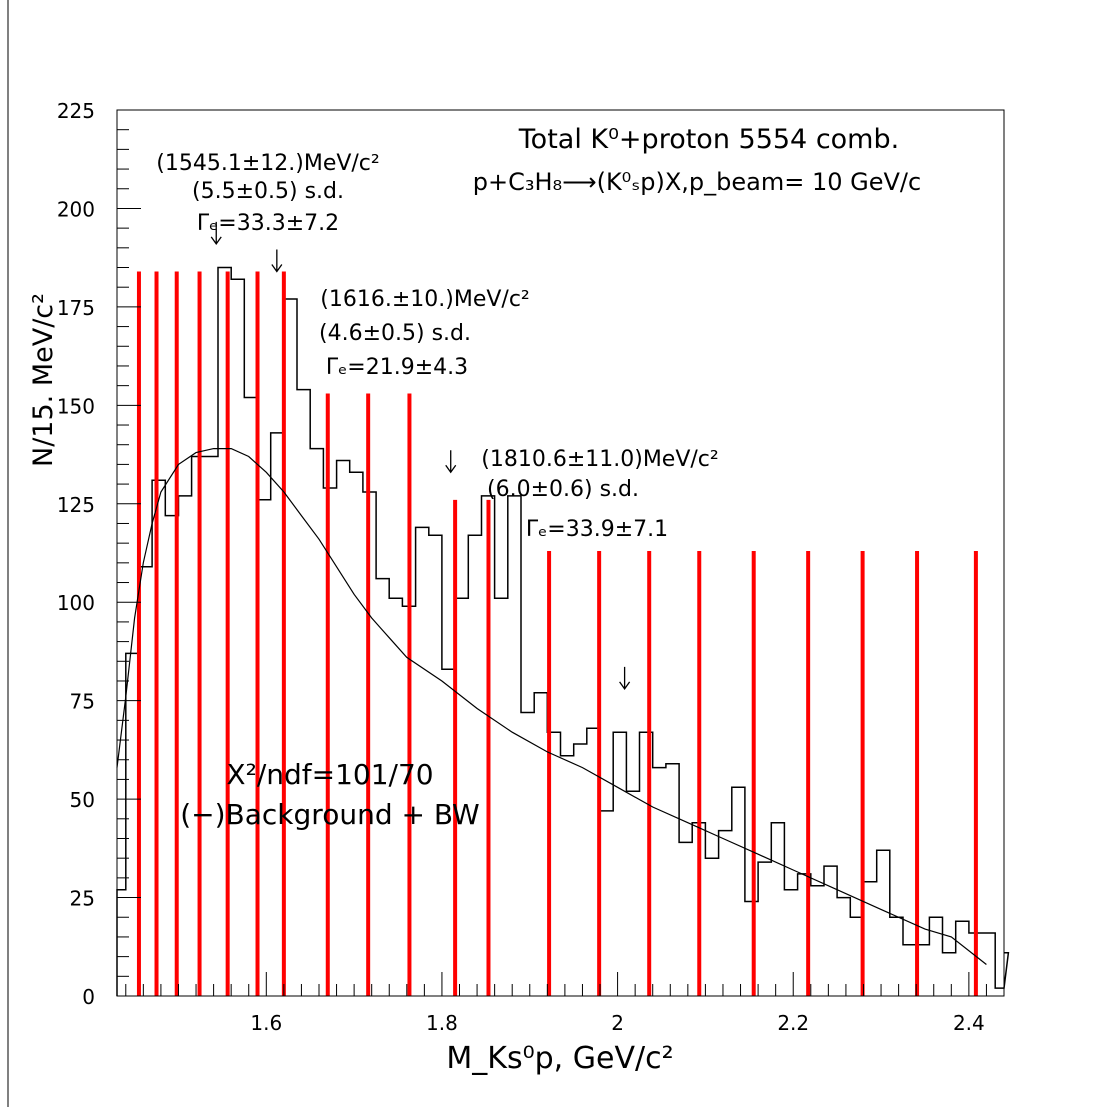 The image size is (1109, 1107). I want to click on peak2-mass: (1616.±10.)MeV/c², so click(424, 299).